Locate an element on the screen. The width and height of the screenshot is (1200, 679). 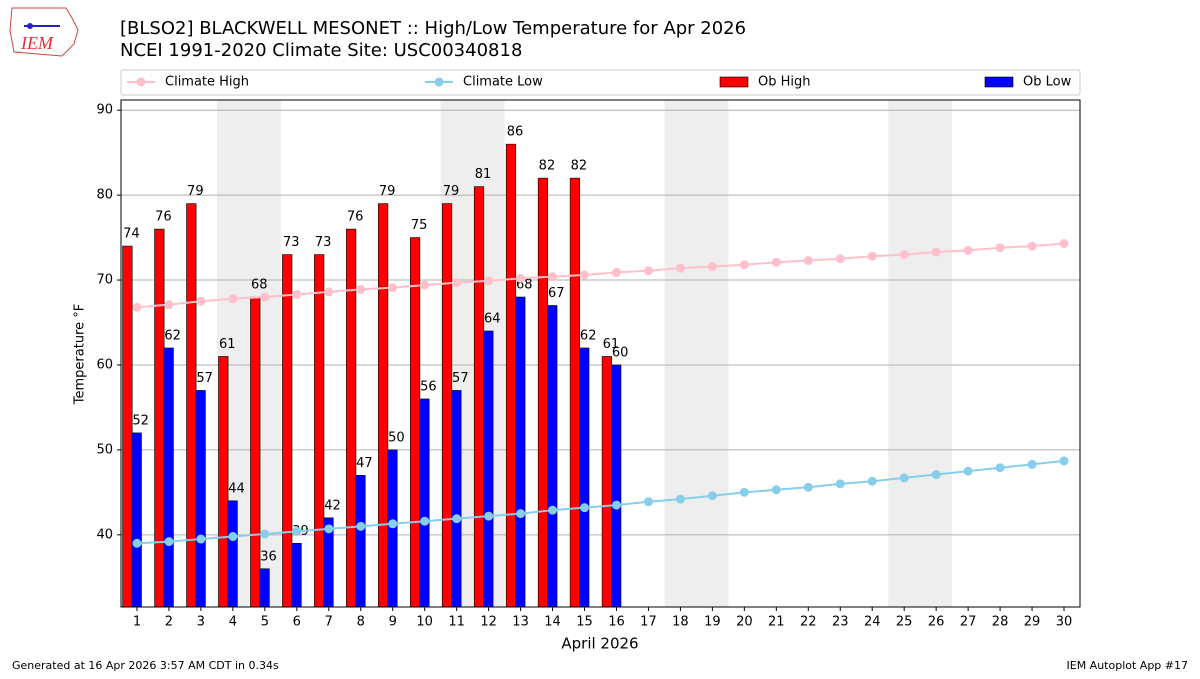
legend-swatch is located at coordinates (999, 82).